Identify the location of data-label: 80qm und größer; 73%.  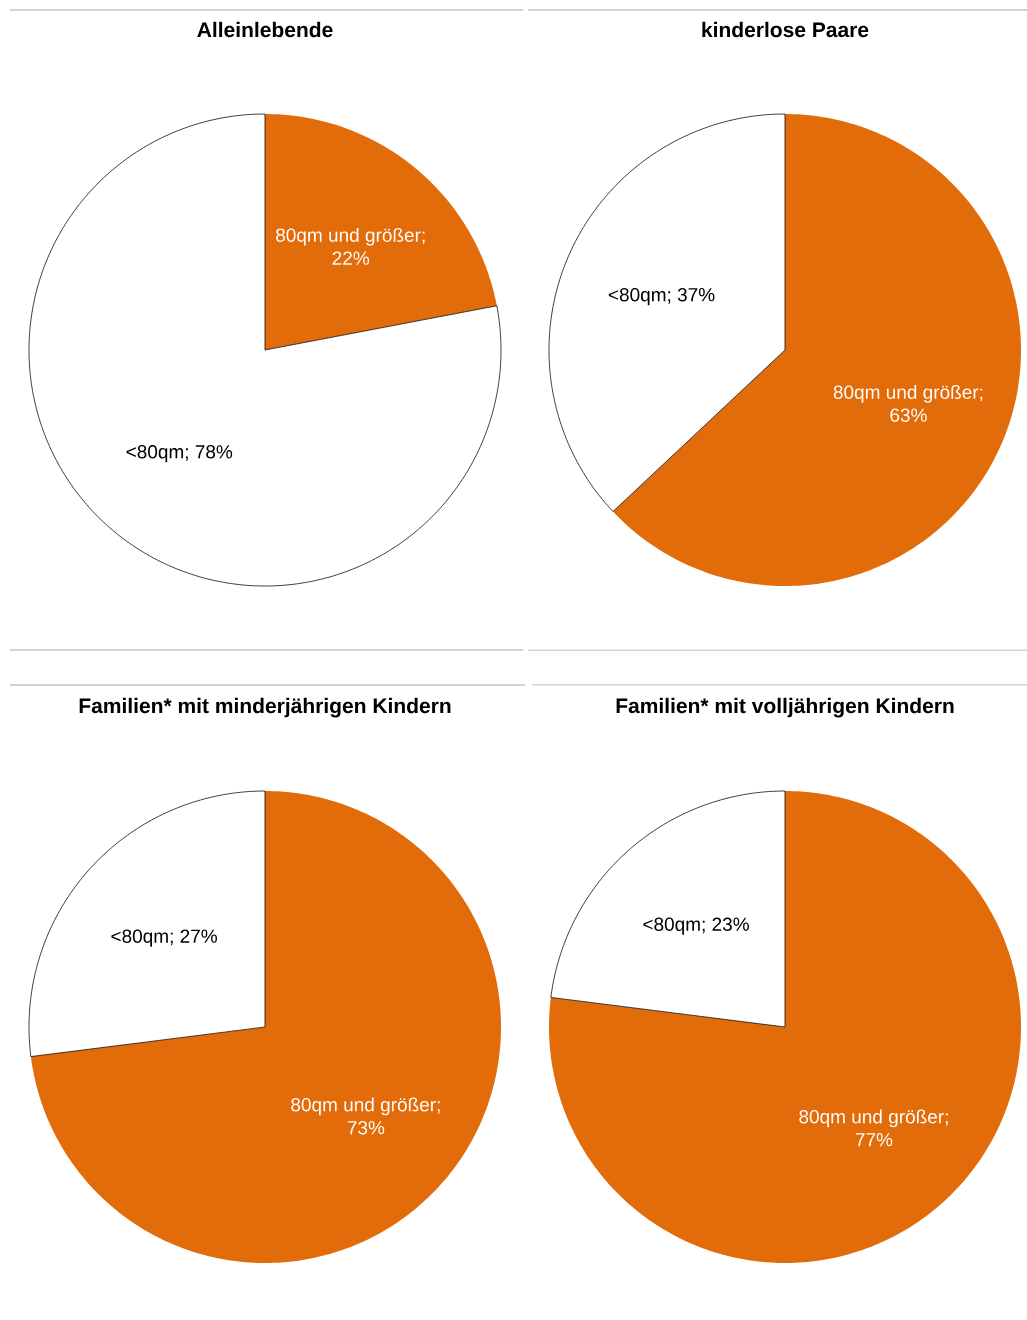
(365, 1116).